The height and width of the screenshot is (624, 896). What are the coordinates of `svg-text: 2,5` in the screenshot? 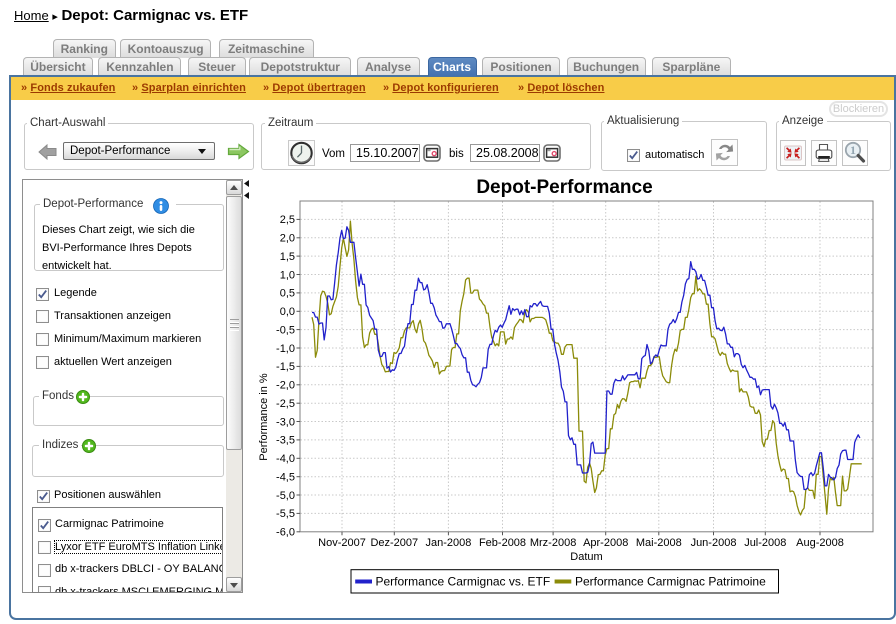 It's located at (287, 220).